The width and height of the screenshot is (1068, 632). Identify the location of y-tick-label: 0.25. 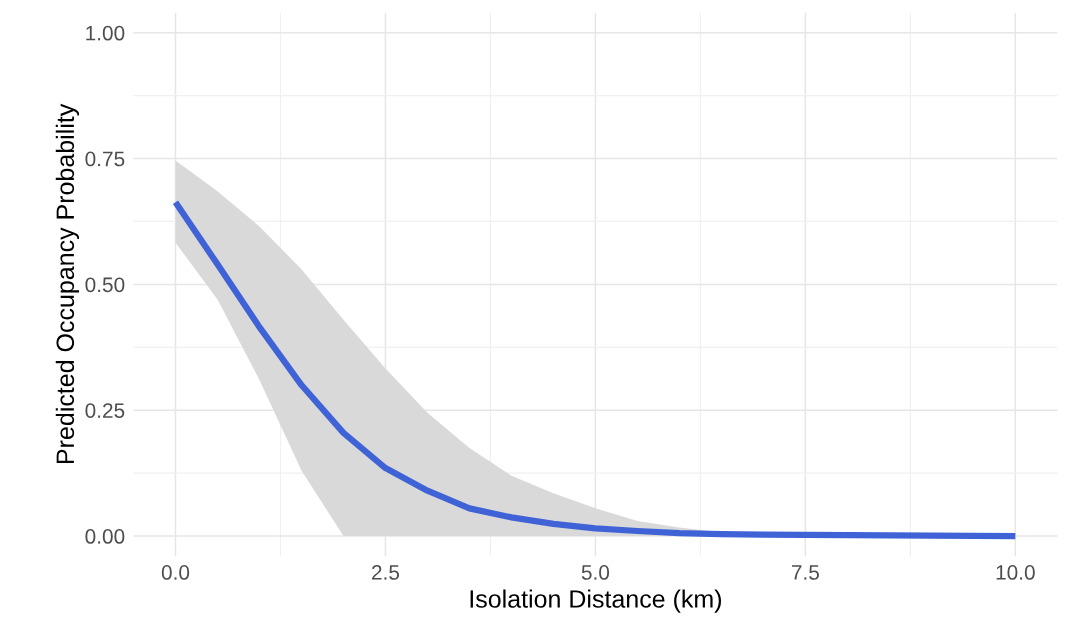
(105, 410).